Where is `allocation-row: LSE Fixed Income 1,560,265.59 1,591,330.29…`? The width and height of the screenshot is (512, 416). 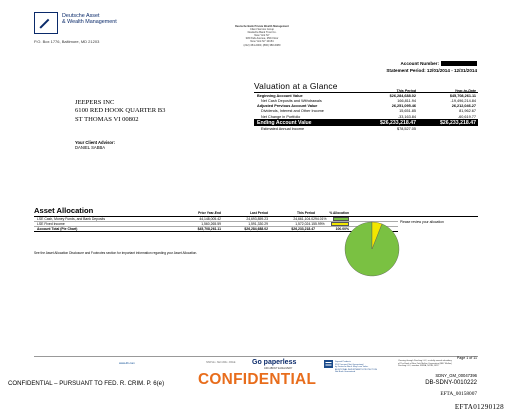 allocation-row: LSE Fixed Income 1,560,265.59 1,591,330.29… is located at coordinates (216, 225).